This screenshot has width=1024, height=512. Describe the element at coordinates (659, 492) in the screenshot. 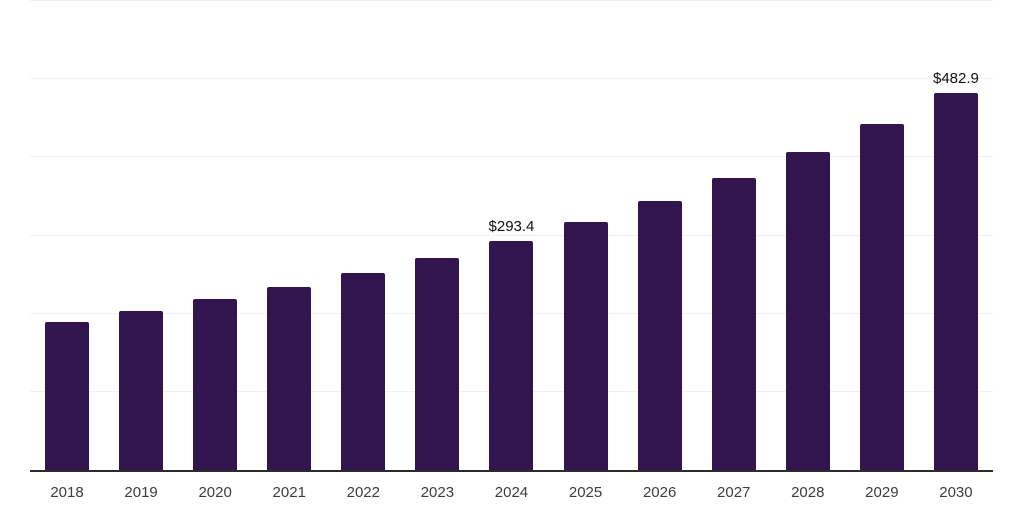

I see `x-tick-2026: 2026` at that location.